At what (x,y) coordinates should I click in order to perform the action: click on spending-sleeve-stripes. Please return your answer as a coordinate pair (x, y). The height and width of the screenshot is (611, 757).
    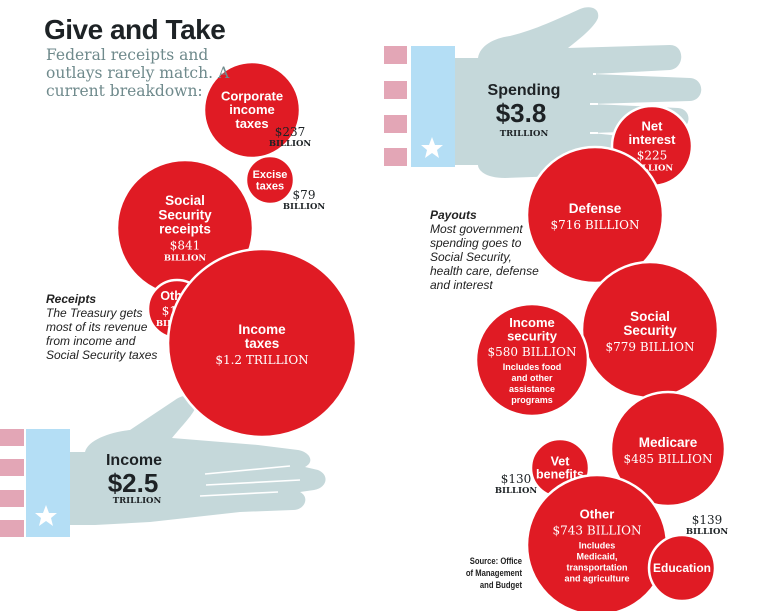
    Looking at the image, I should click on (395, 106).